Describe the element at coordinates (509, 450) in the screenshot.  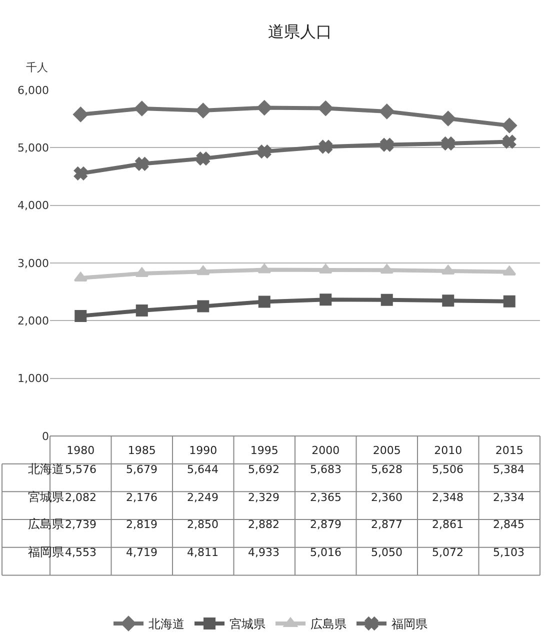
I see `x-tick-label: 2015` at that location.